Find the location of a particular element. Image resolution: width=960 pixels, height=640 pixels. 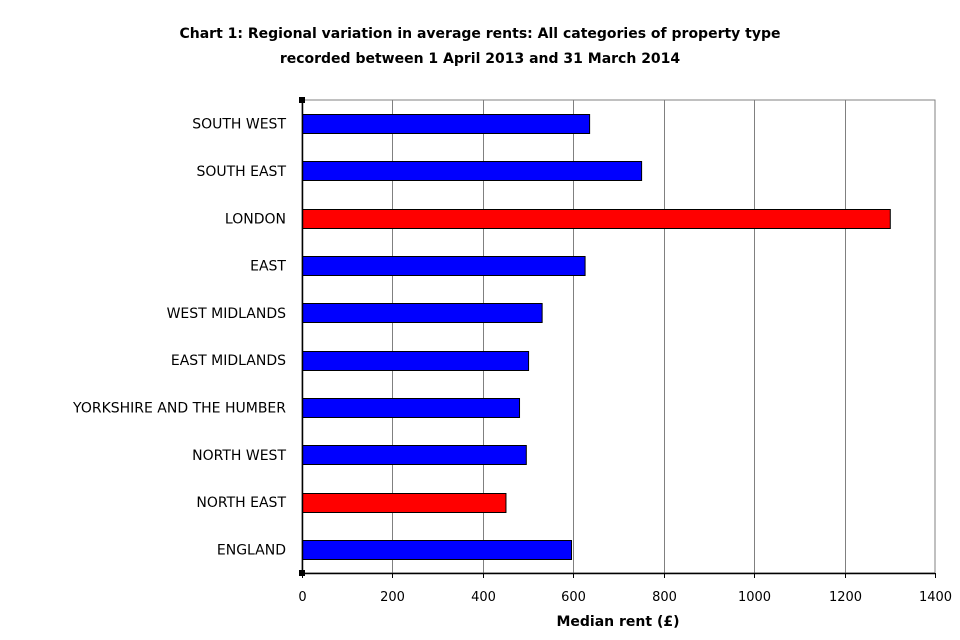

category-label: SOUTH EAST is located at coordinates (241, 172).